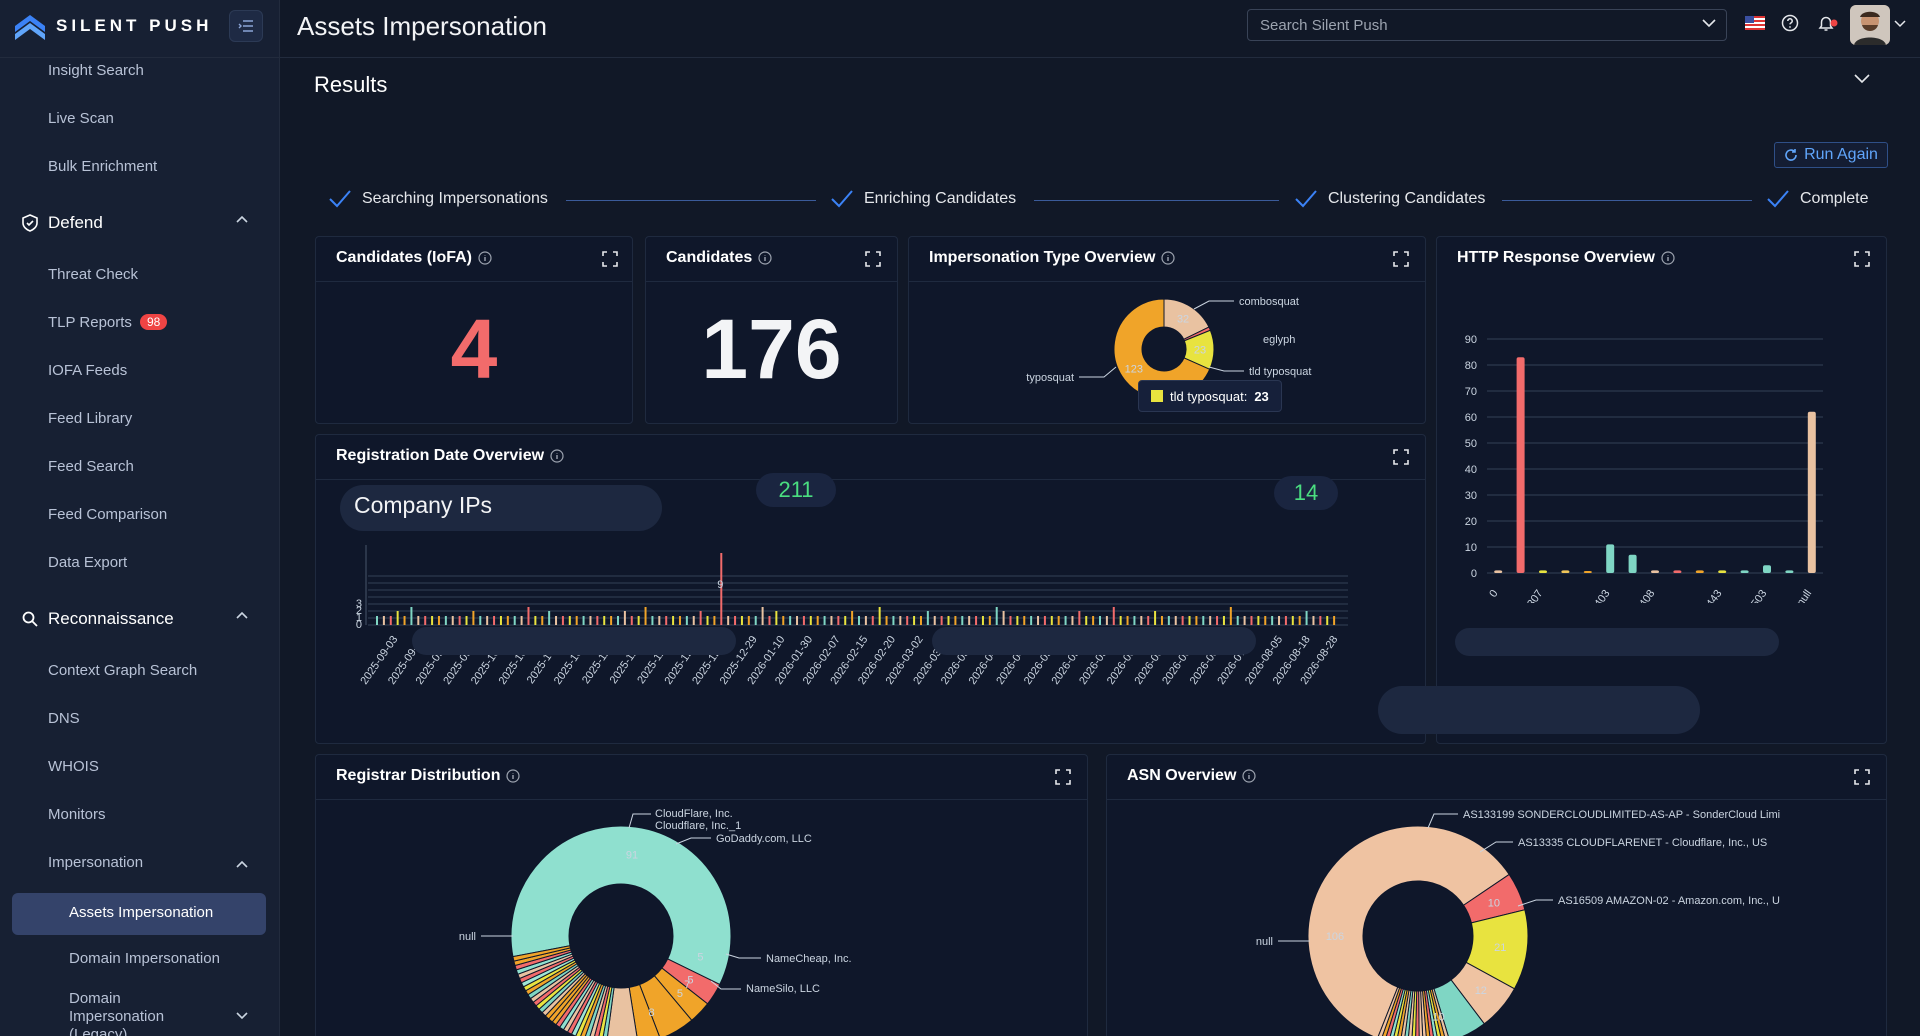  I want to click on card-title: Registration Date Overview, so click(450, 456).